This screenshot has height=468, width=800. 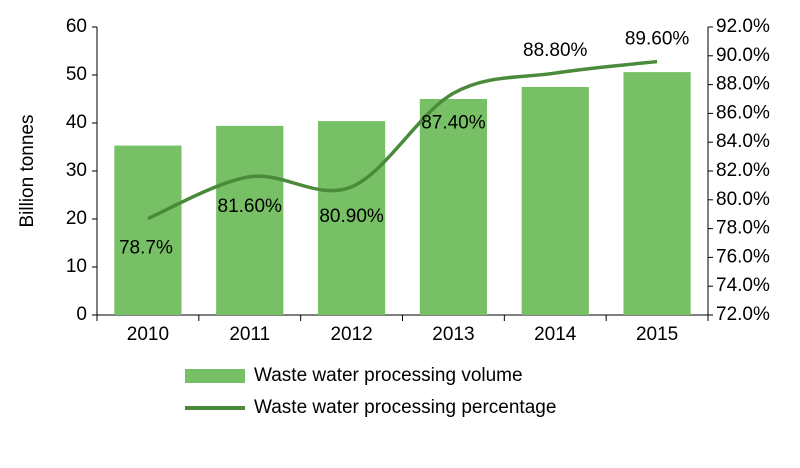 I want to click on y2-tick-label: 84.0%, so click(x=743, y=141).